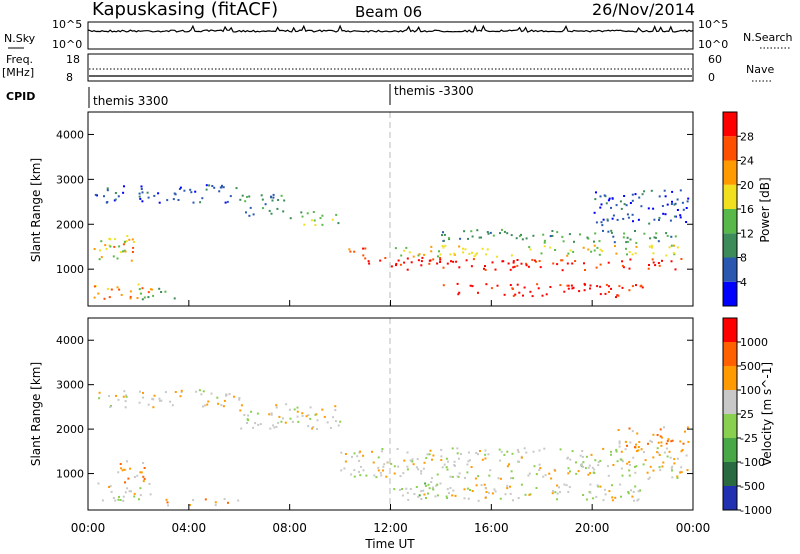  Describe the element at coordinates (768, 37) in the screenshot. I see `noise-right-label: N.Search` at that location.